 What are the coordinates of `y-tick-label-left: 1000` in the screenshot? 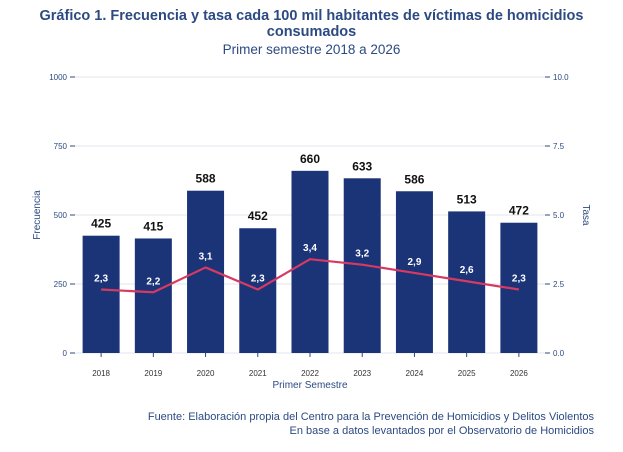 It's located at (58, 77).